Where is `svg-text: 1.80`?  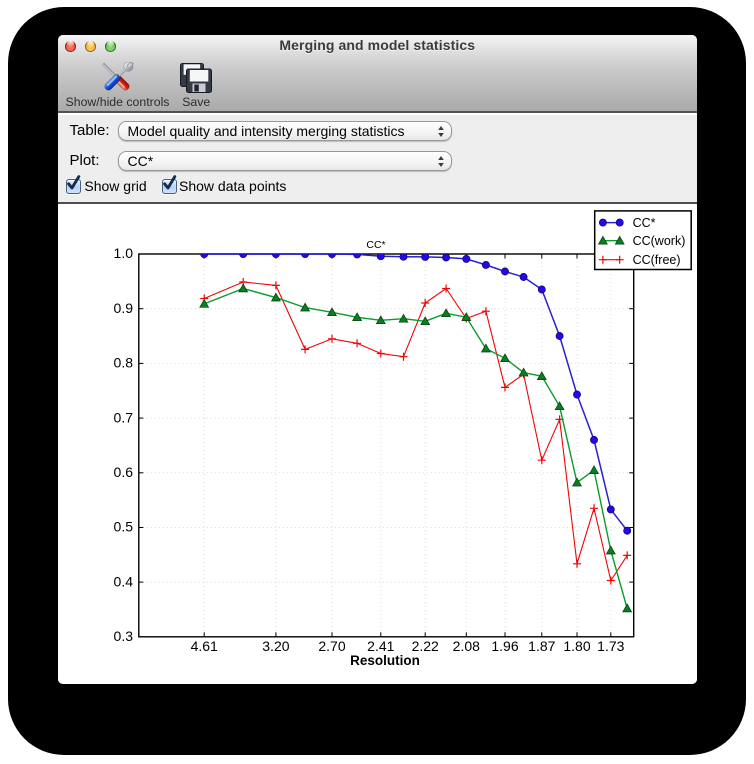 svg-text: 1.80 is located at coordinates (576, 645).